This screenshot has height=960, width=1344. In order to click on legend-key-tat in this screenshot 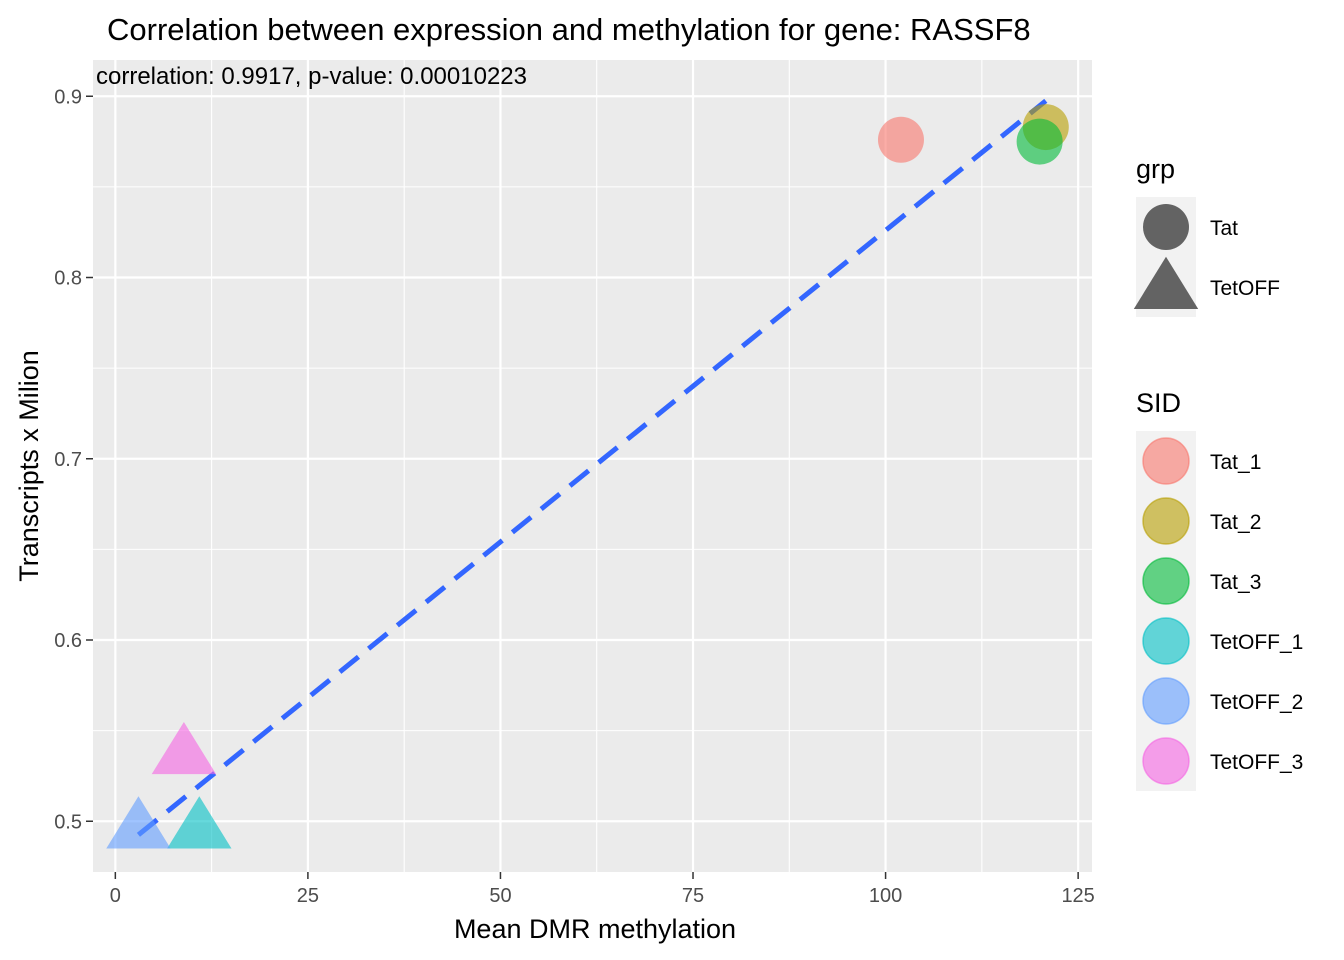, I will do `click(1166, 227)`.